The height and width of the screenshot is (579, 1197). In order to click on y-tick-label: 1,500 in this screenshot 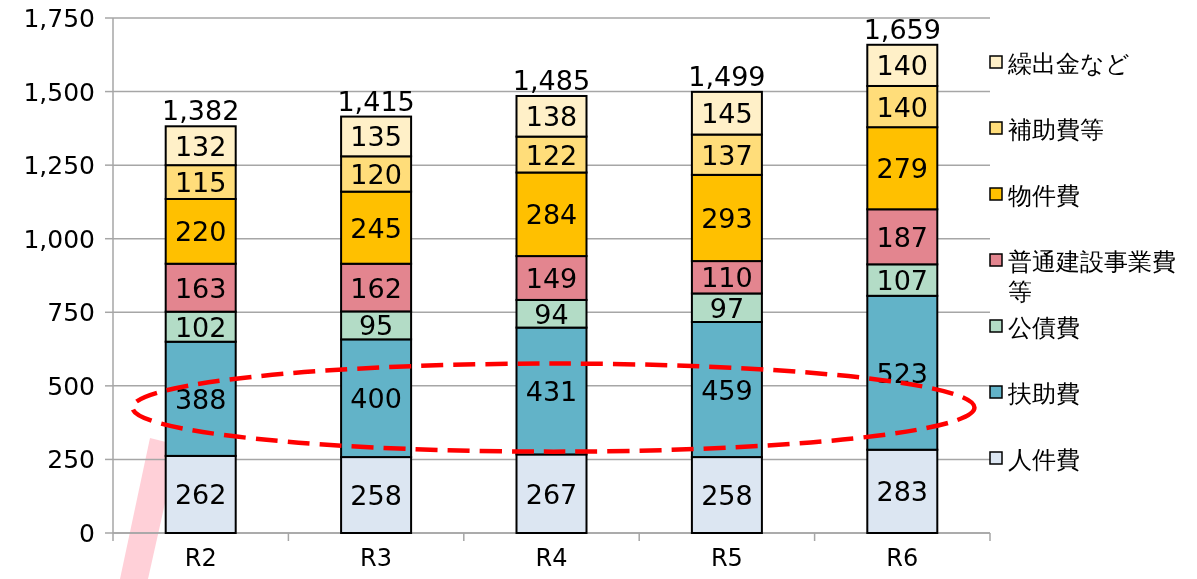, I will do `click(59, 92)`.